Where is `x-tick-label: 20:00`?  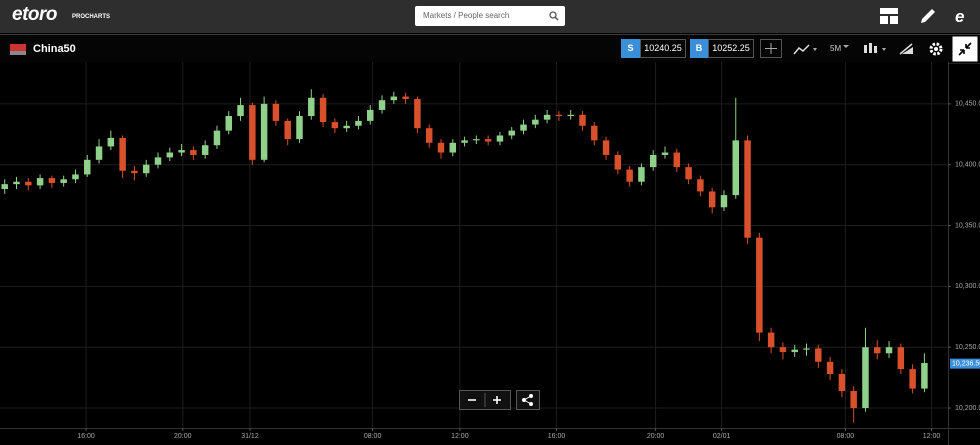
x-tick-label: 20:00 is located at coordinates (183, 436).